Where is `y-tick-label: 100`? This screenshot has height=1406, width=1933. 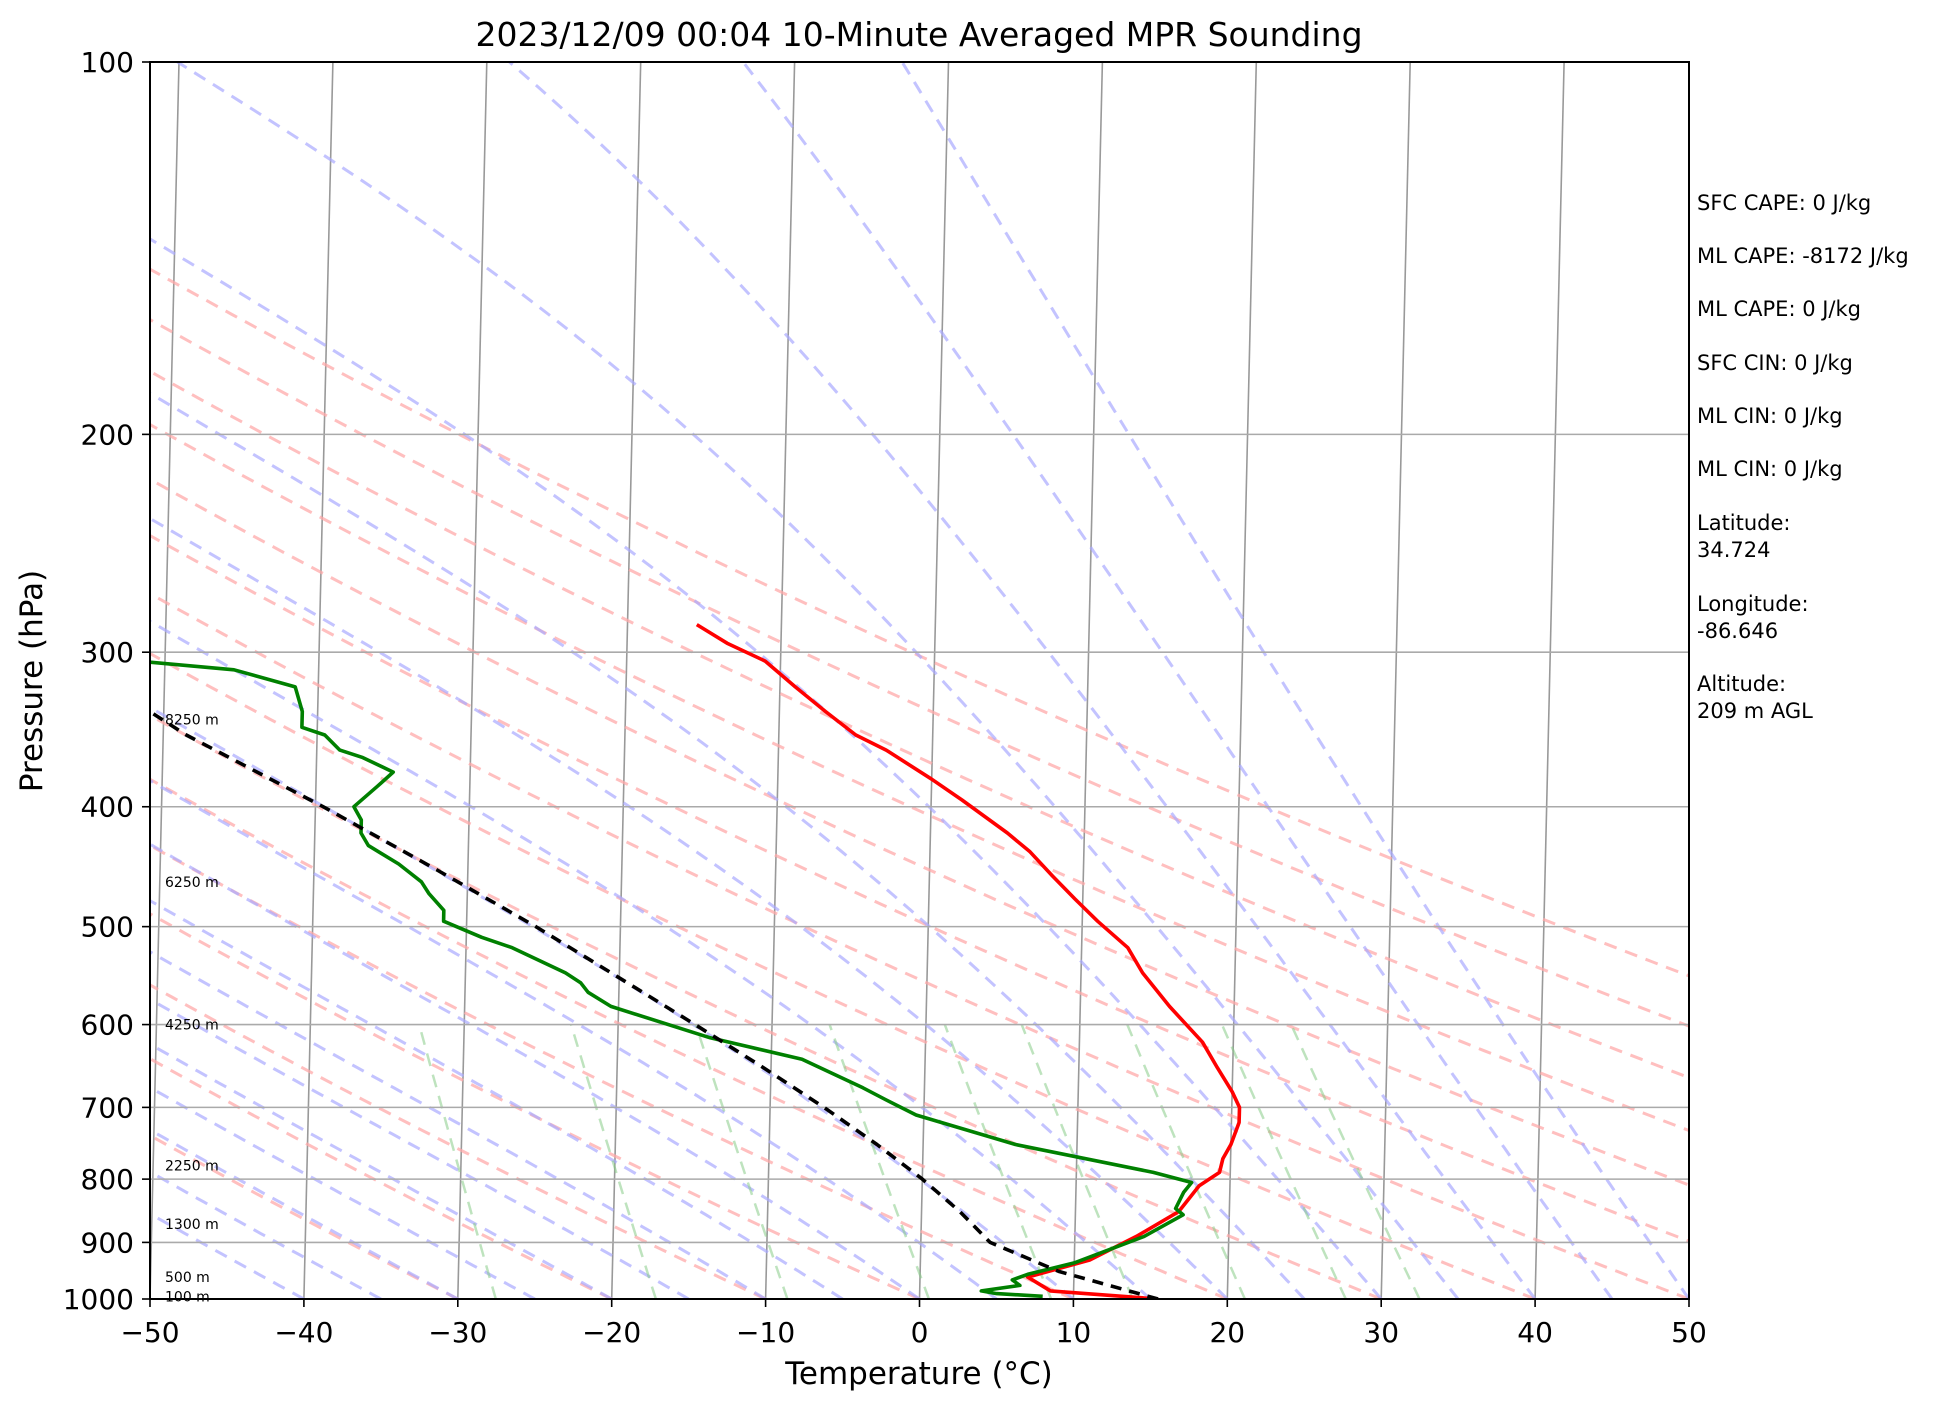 y-tick-label: 100 is located at coordinates (107, 62).